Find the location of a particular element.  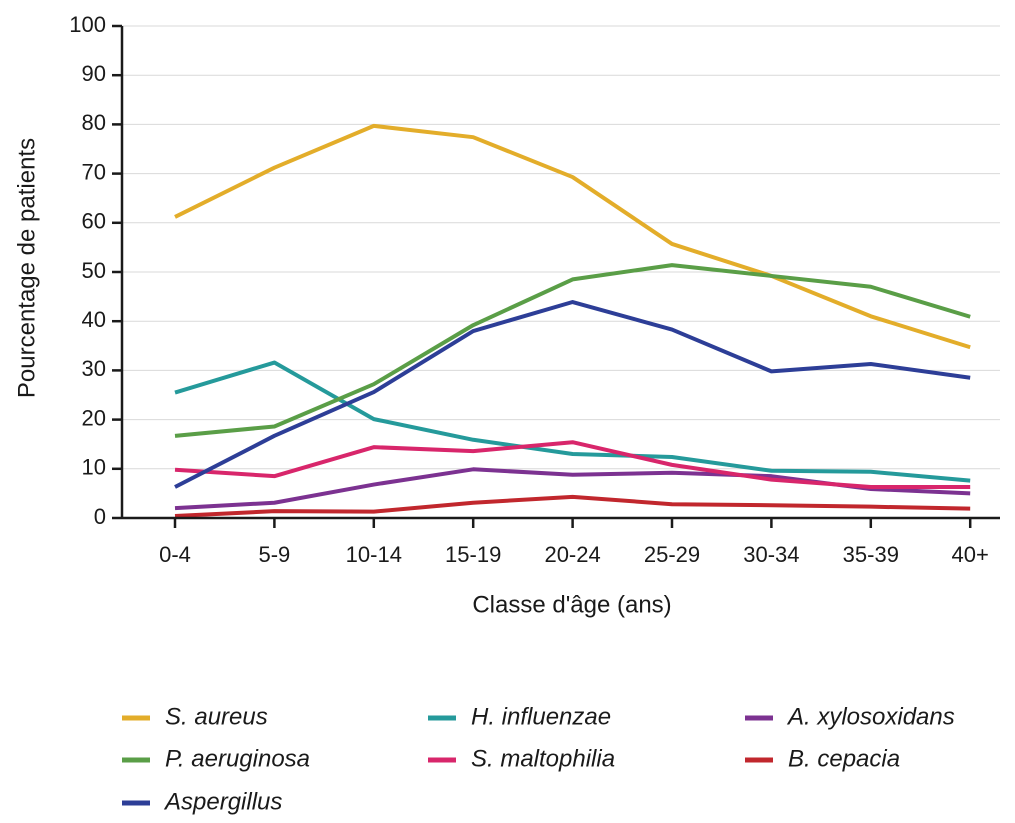

y-tick-label: 80 is located at coordinates (94, 122).